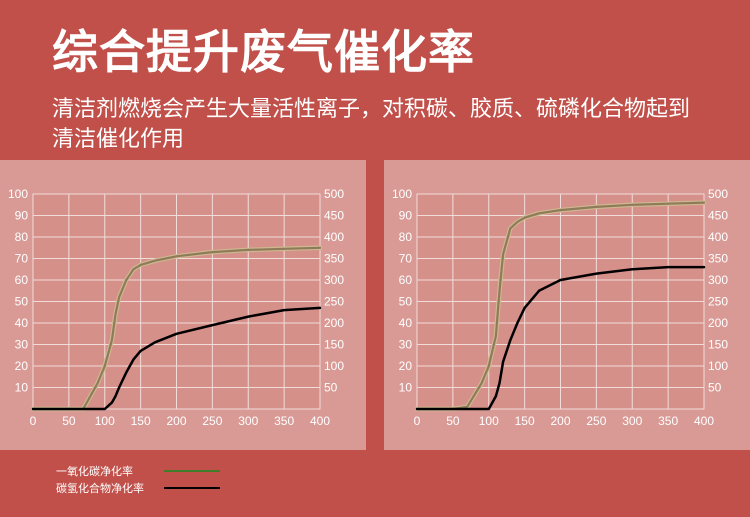 Image resolution: width=750 pixels, height=517 pixels. I want to click on series-line-co, so click(176, 328).